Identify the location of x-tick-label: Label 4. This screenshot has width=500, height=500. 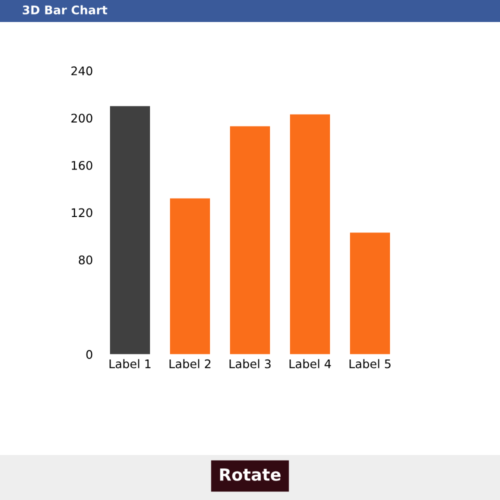
(310, 363).